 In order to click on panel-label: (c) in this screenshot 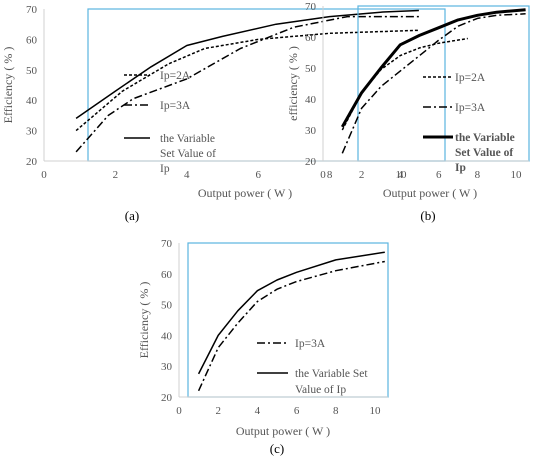, I will do `click(277, 448)`.